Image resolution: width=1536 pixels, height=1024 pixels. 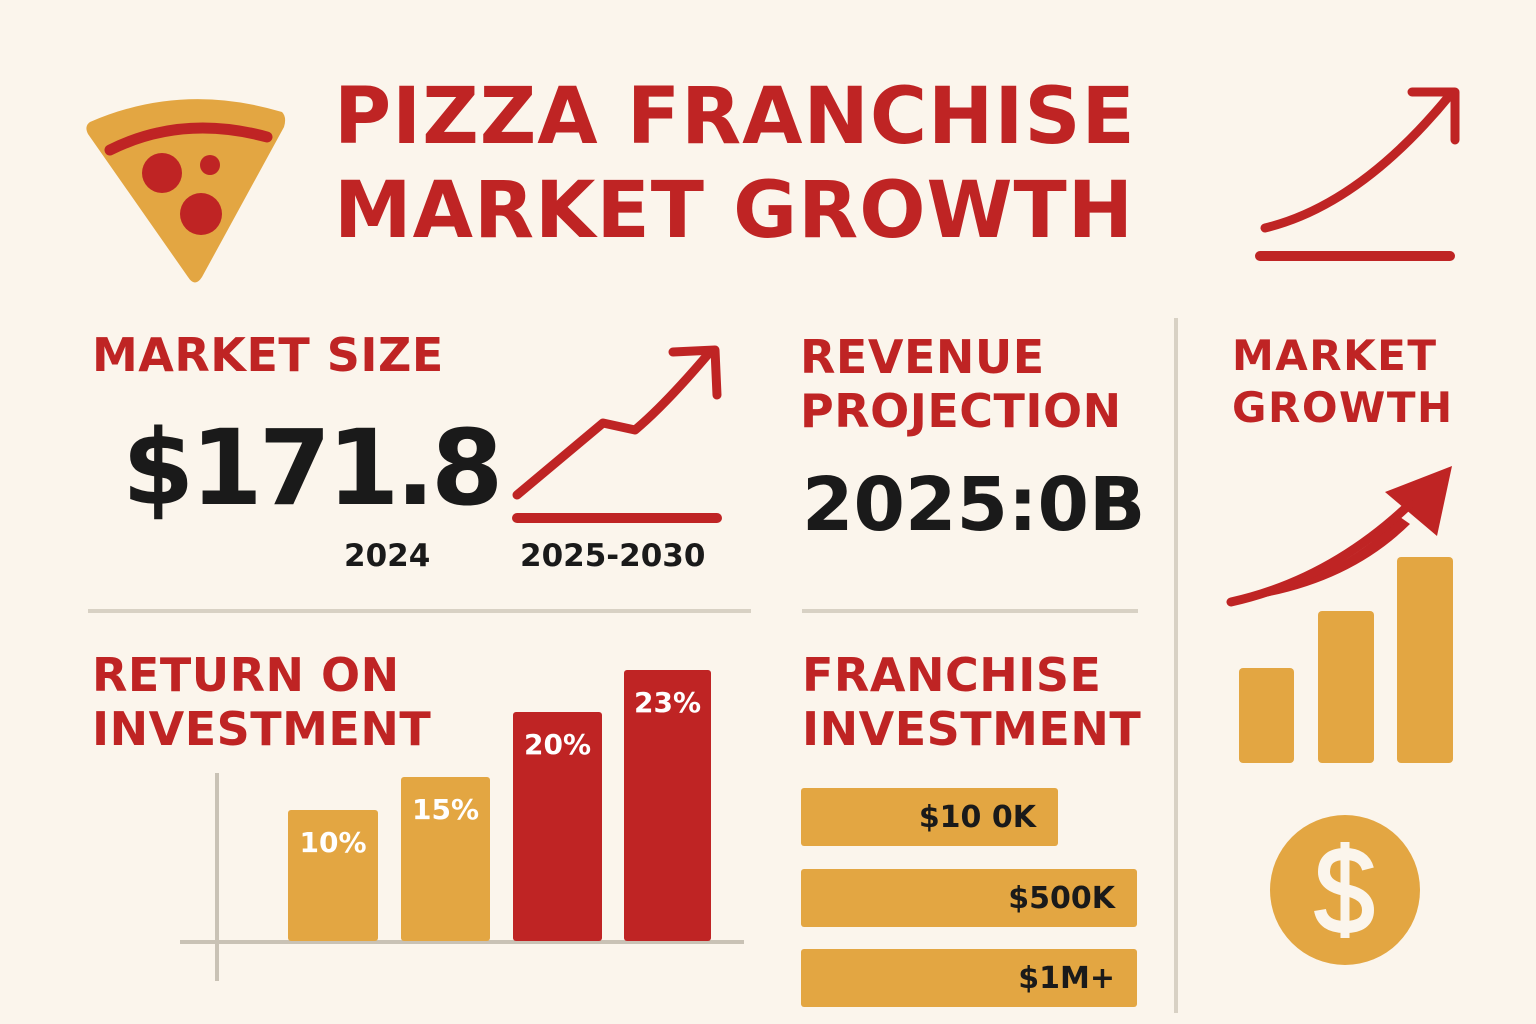 What do you see at coordinates (735, 117) in the screenshot?
I see `title-line-1: PIZZA FRANCHISE` at bounding box center [735, 117].